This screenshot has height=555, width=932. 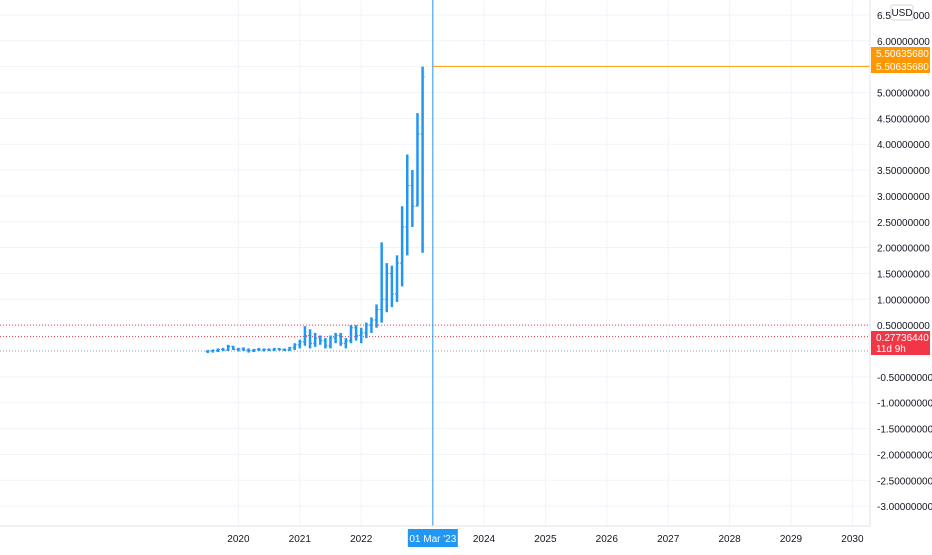 What do you see at coordinates (903, 119) in the screenshot?
I see `y-tick-label: 4.50000000` at bounding box center [903, 119].